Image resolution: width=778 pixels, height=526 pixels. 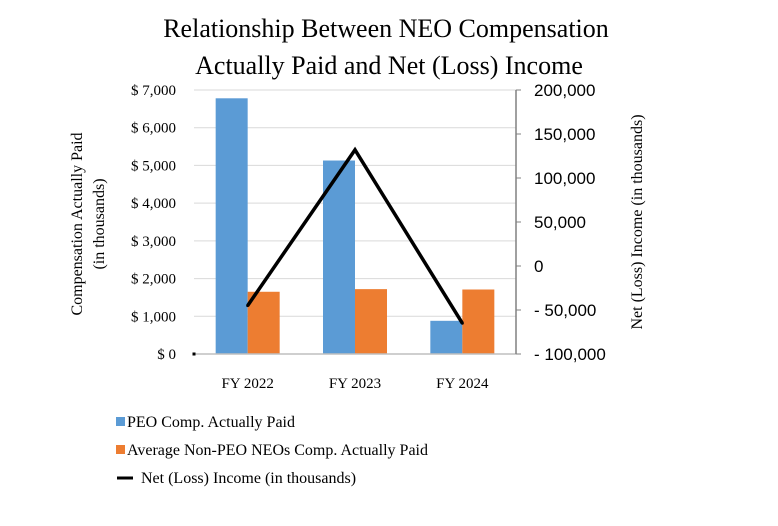 I want to click on axis-origin-dot, so click(x=194, y=354).